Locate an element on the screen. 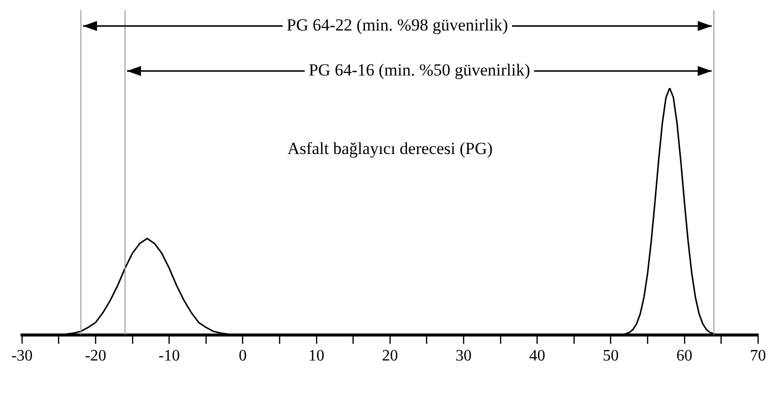 The height and width of the screenshot is (407, 778). x-tick-label: 10 is located at coordinates (316, 356).